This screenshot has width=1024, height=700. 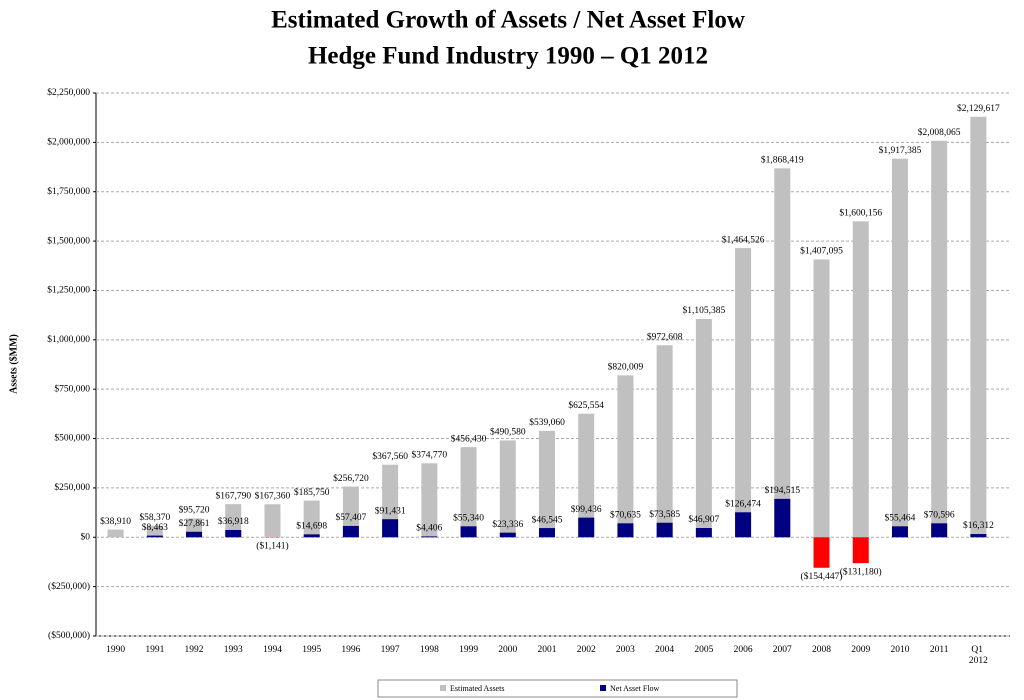 What do you see at coordinates (978, 108) in the screenshot?
I see `value-label: $2,129,617` at bounding box center [978, 108].